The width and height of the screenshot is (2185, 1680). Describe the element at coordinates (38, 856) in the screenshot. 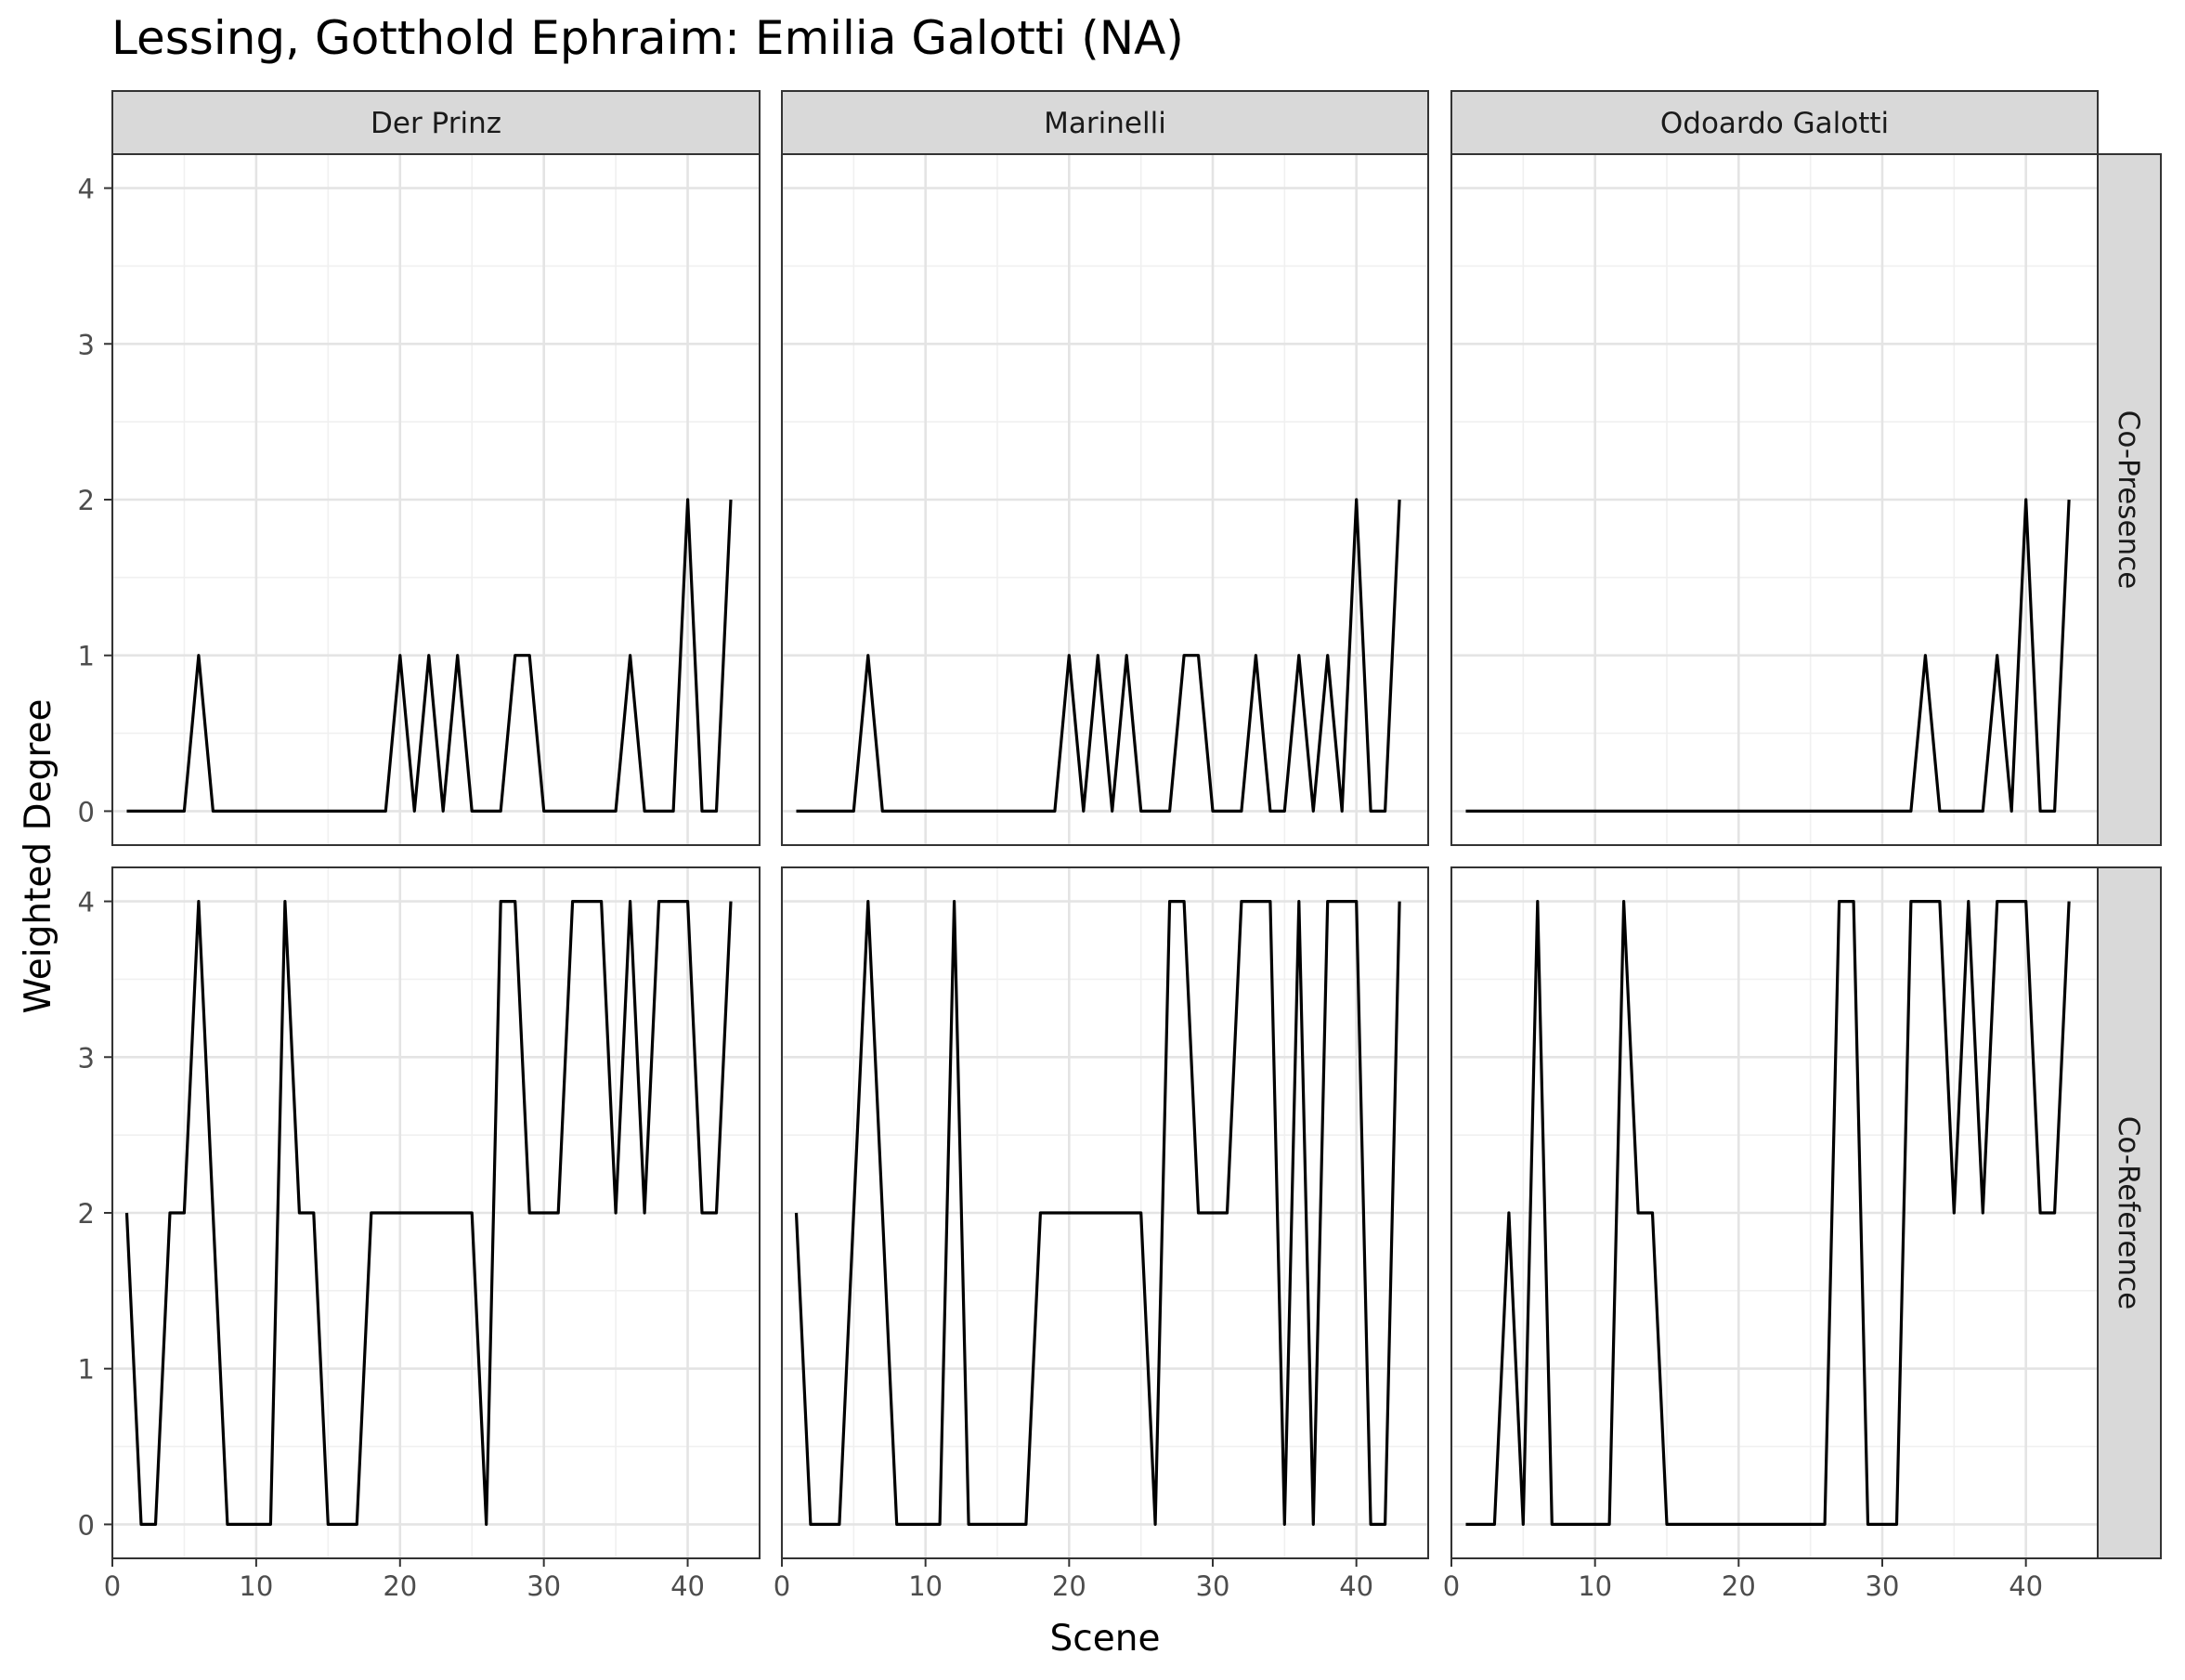

I see `y-axis-title: Weighted Degree` at that location.